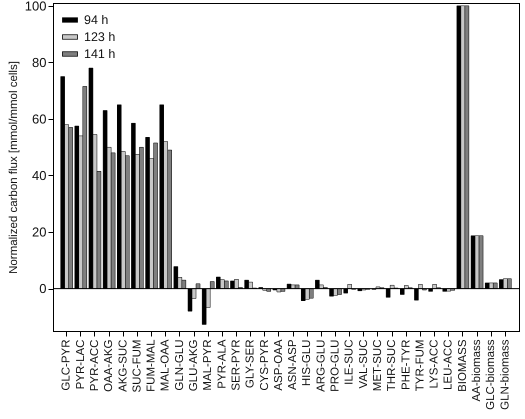 Image resolution: width=525 pixels, height=419 pixels. What do you see at coordinates (278, 365) in the screenshot?
I see `x-tick-label: ASP-OAA` at bounding box center [278, 365].